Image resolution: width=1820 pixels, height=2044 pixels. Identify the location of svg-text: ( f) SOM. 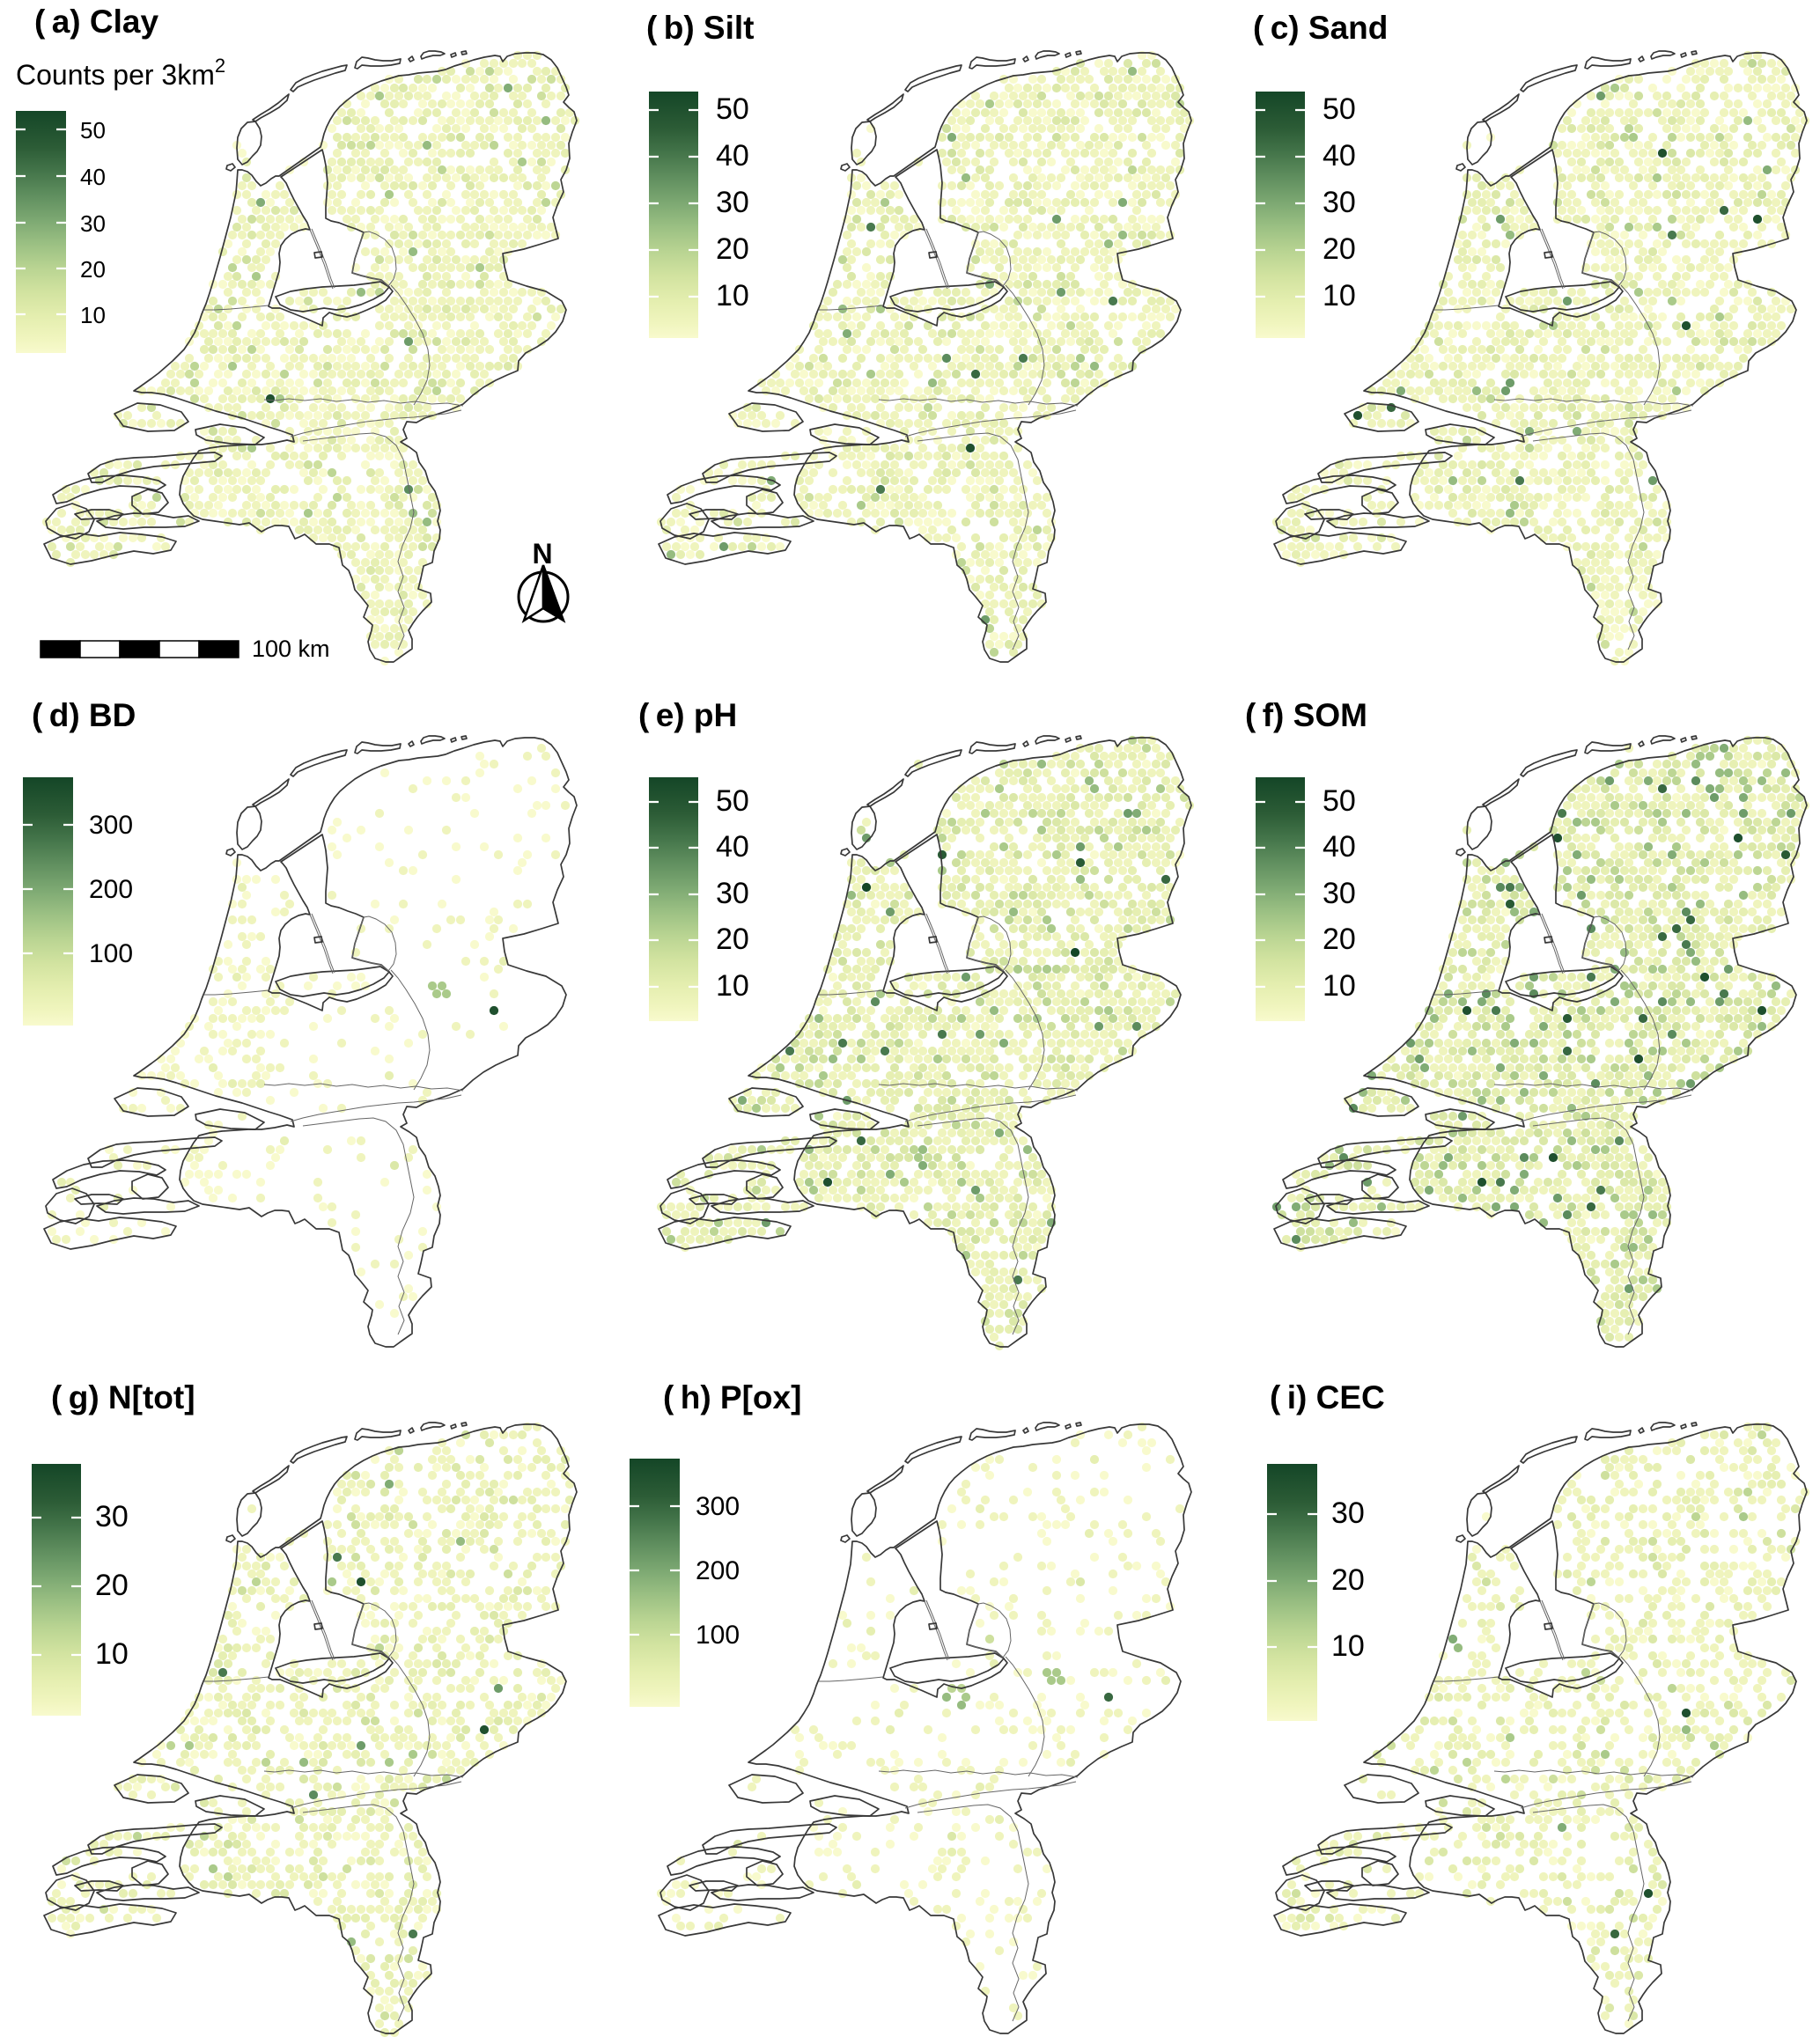
(1306, 715).